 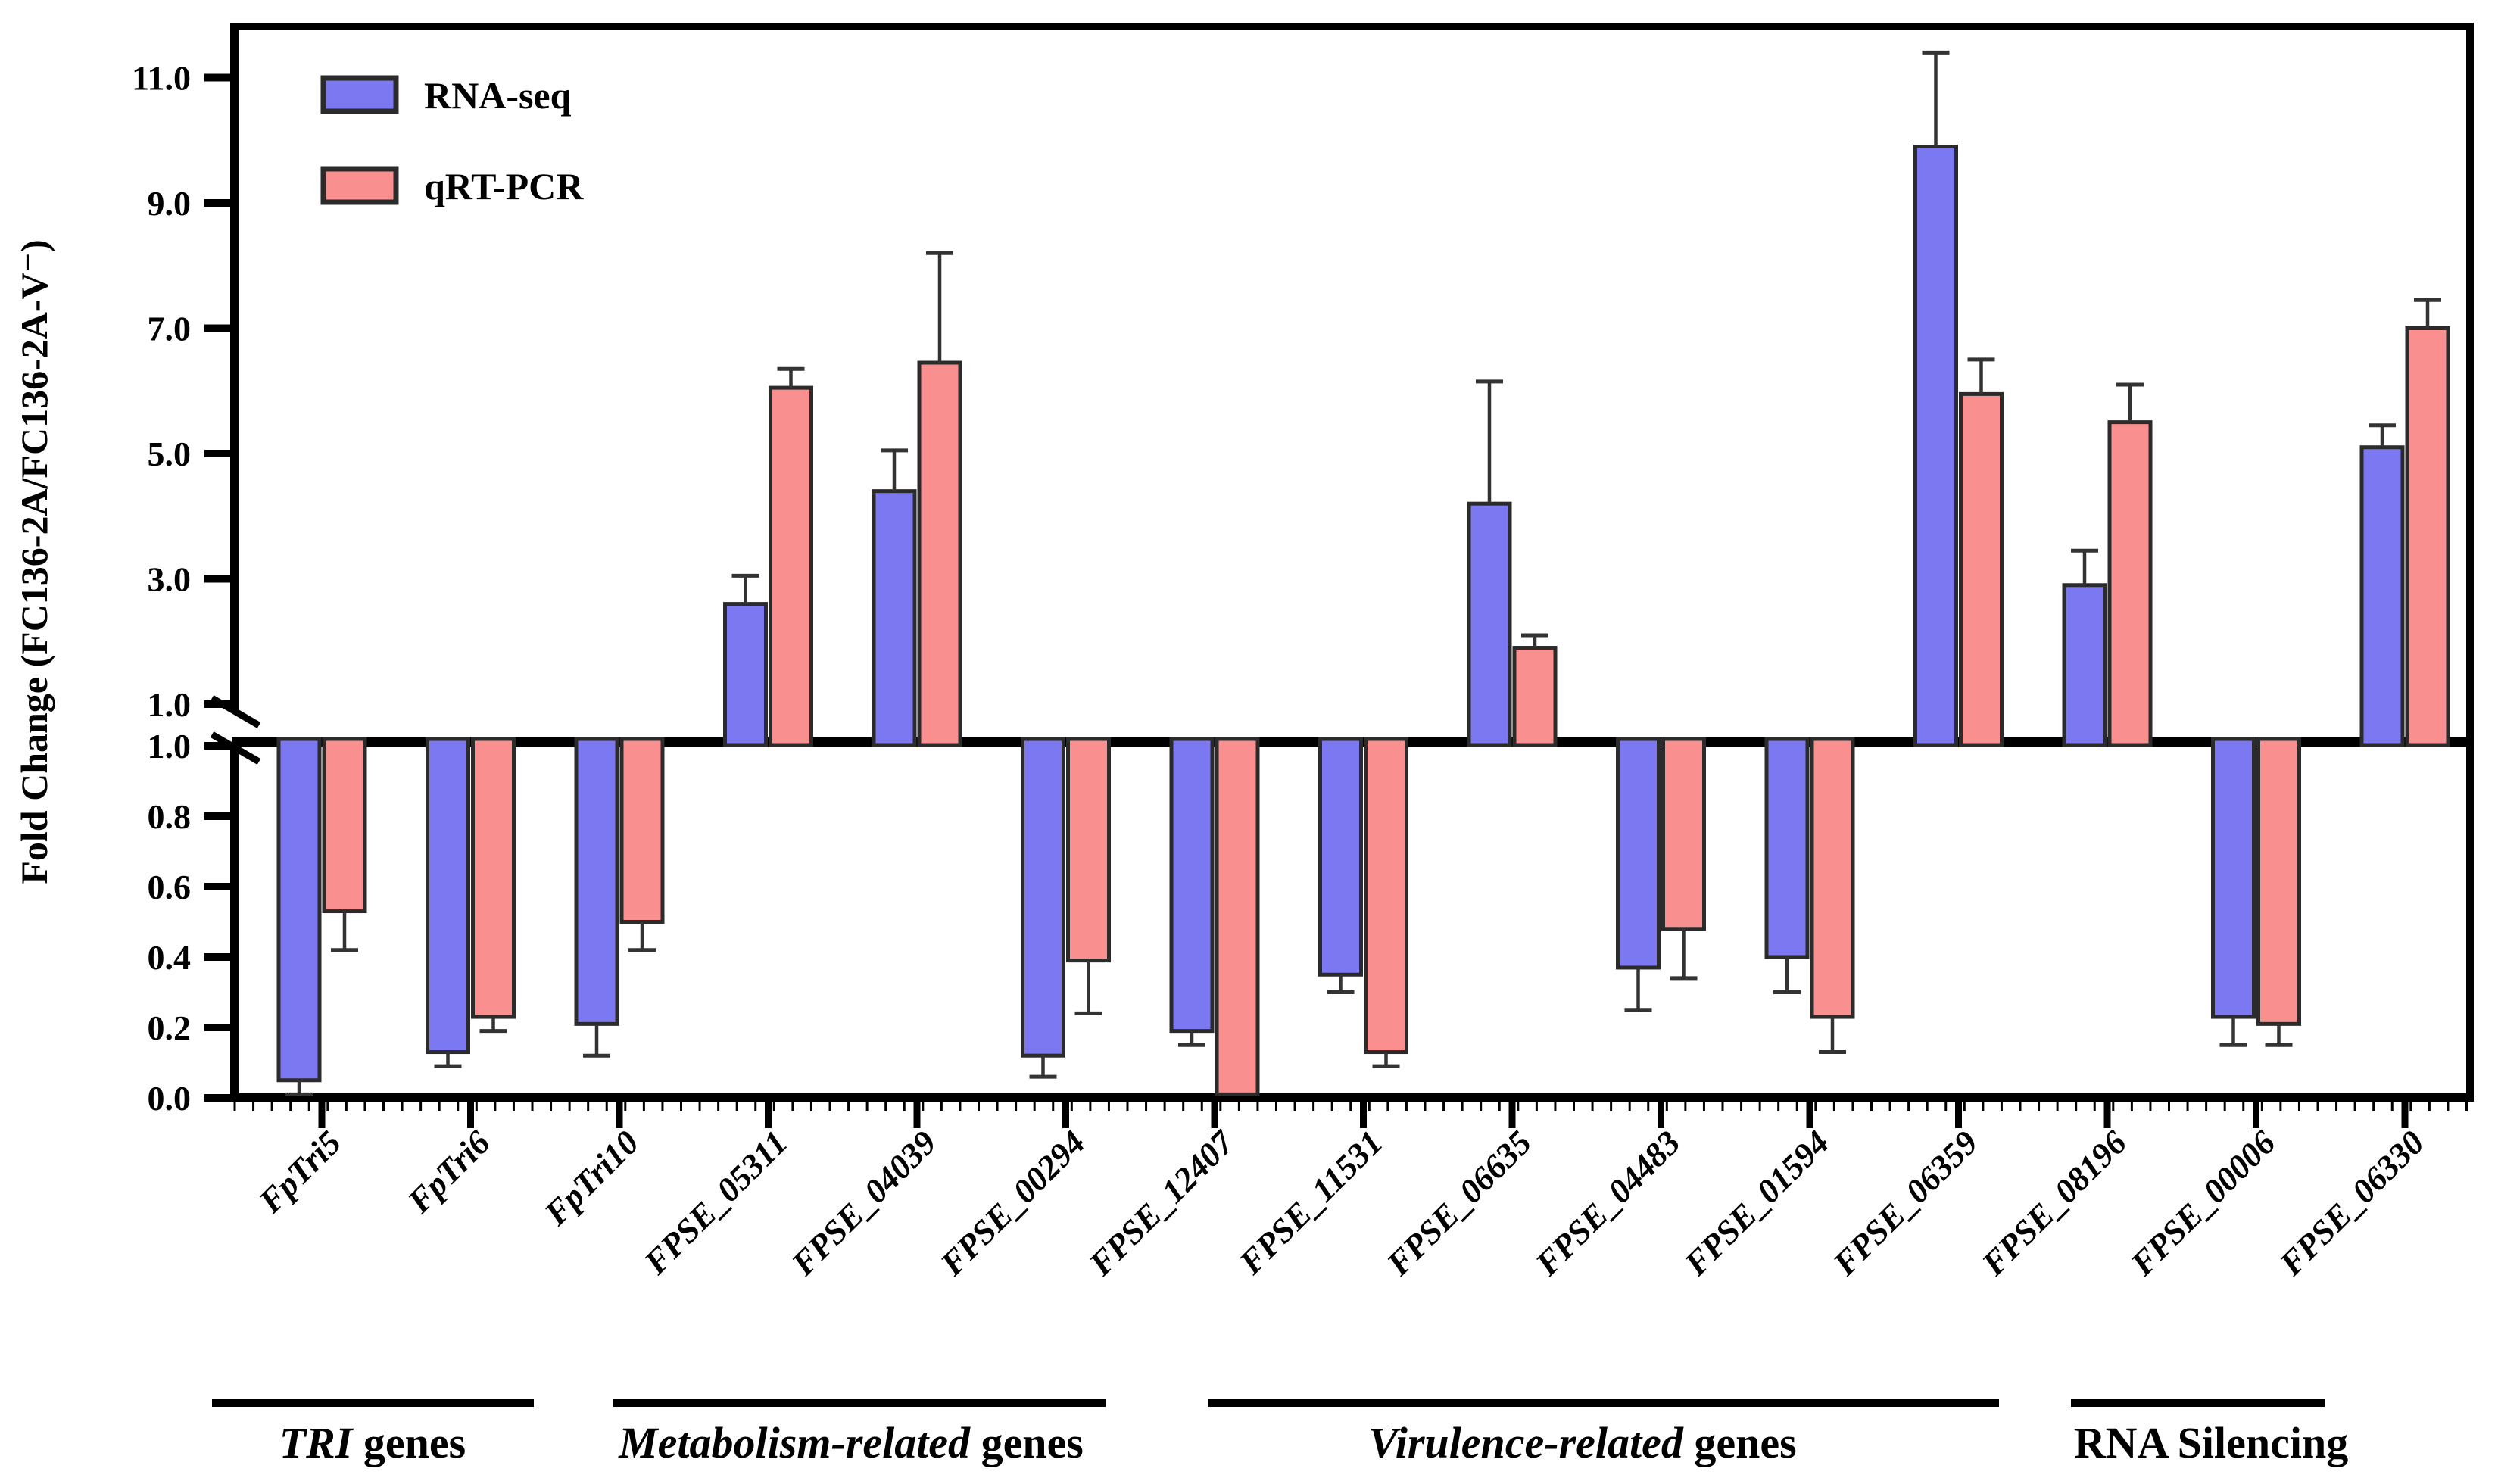 What do you see at coordinates (170, 203) in the screenshot?
I see `y-axis-tick-label: 9.0` at bounding box center [170, 203].